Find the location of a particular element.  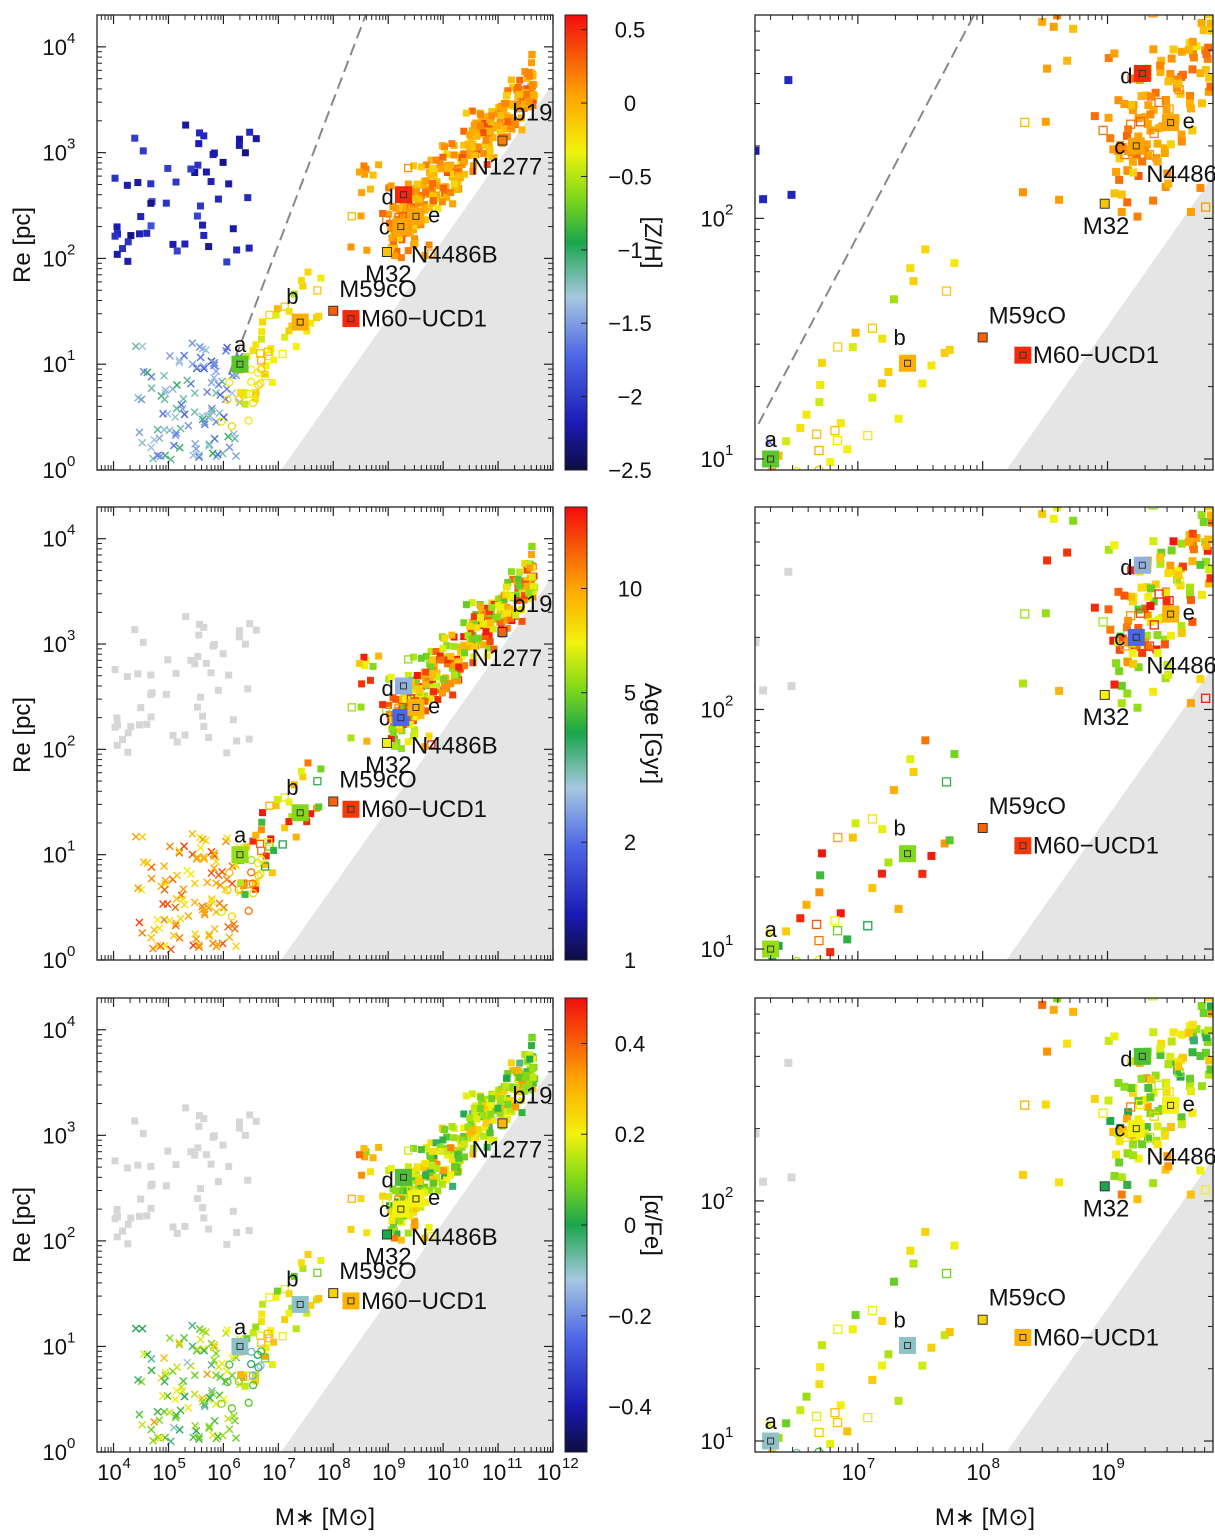

colorbar-label: [Z/H] is located at coordinates (652, 243).